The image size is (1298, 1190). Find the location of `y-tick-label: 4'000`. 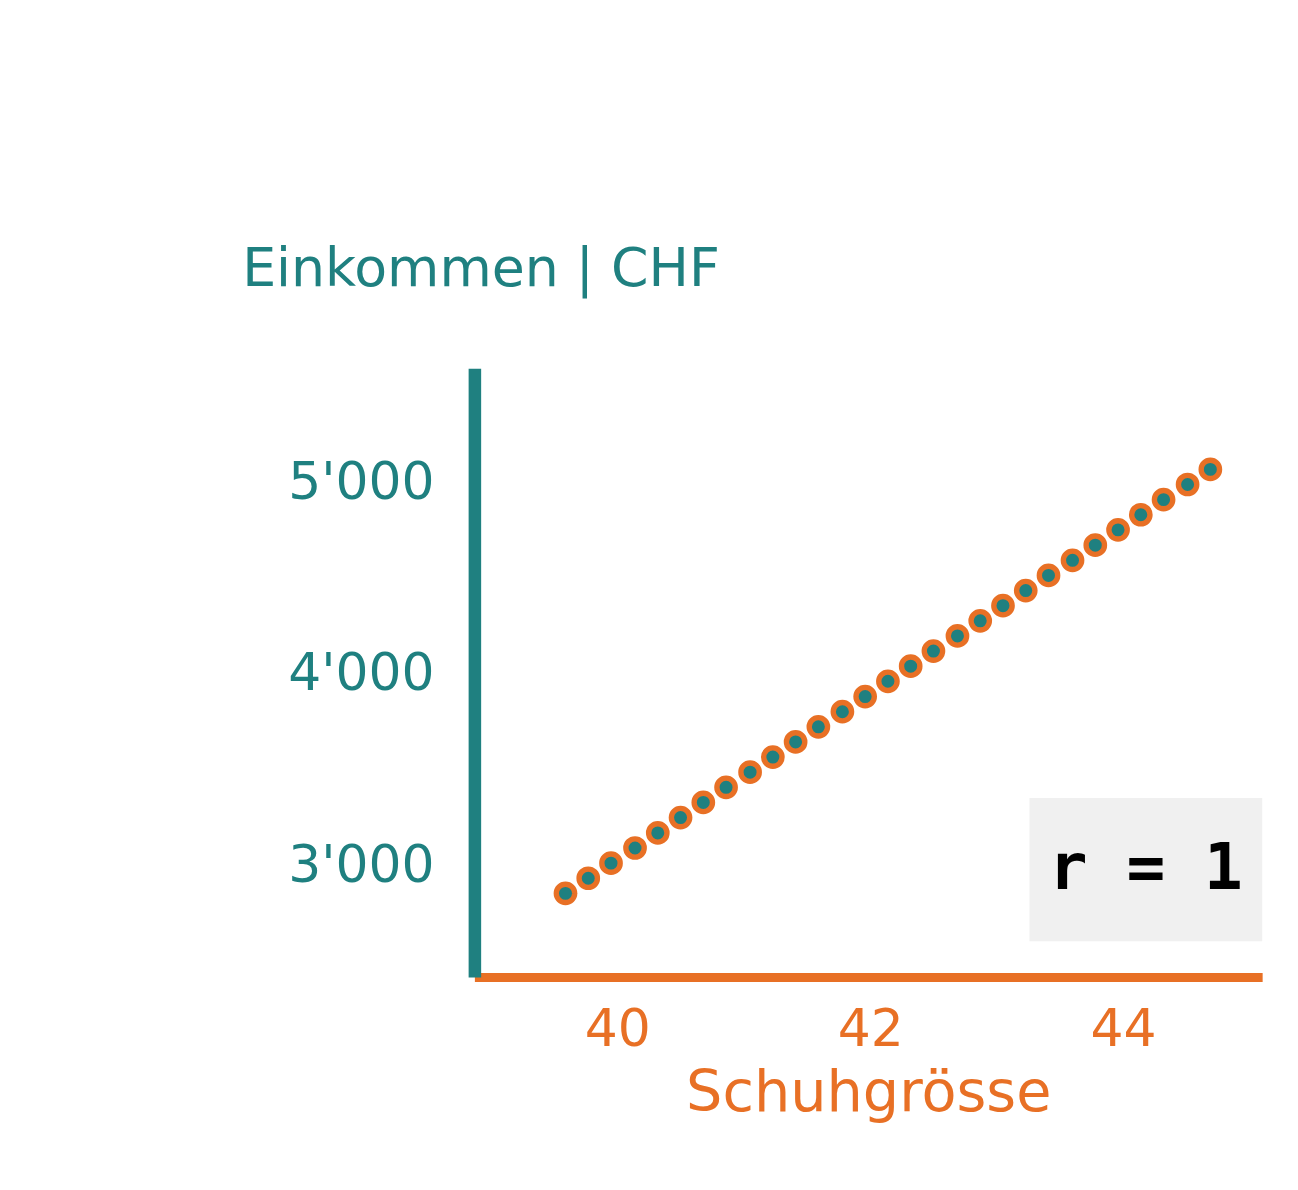

y-tick-label: 4'000 is located at coordinates (361, 672).